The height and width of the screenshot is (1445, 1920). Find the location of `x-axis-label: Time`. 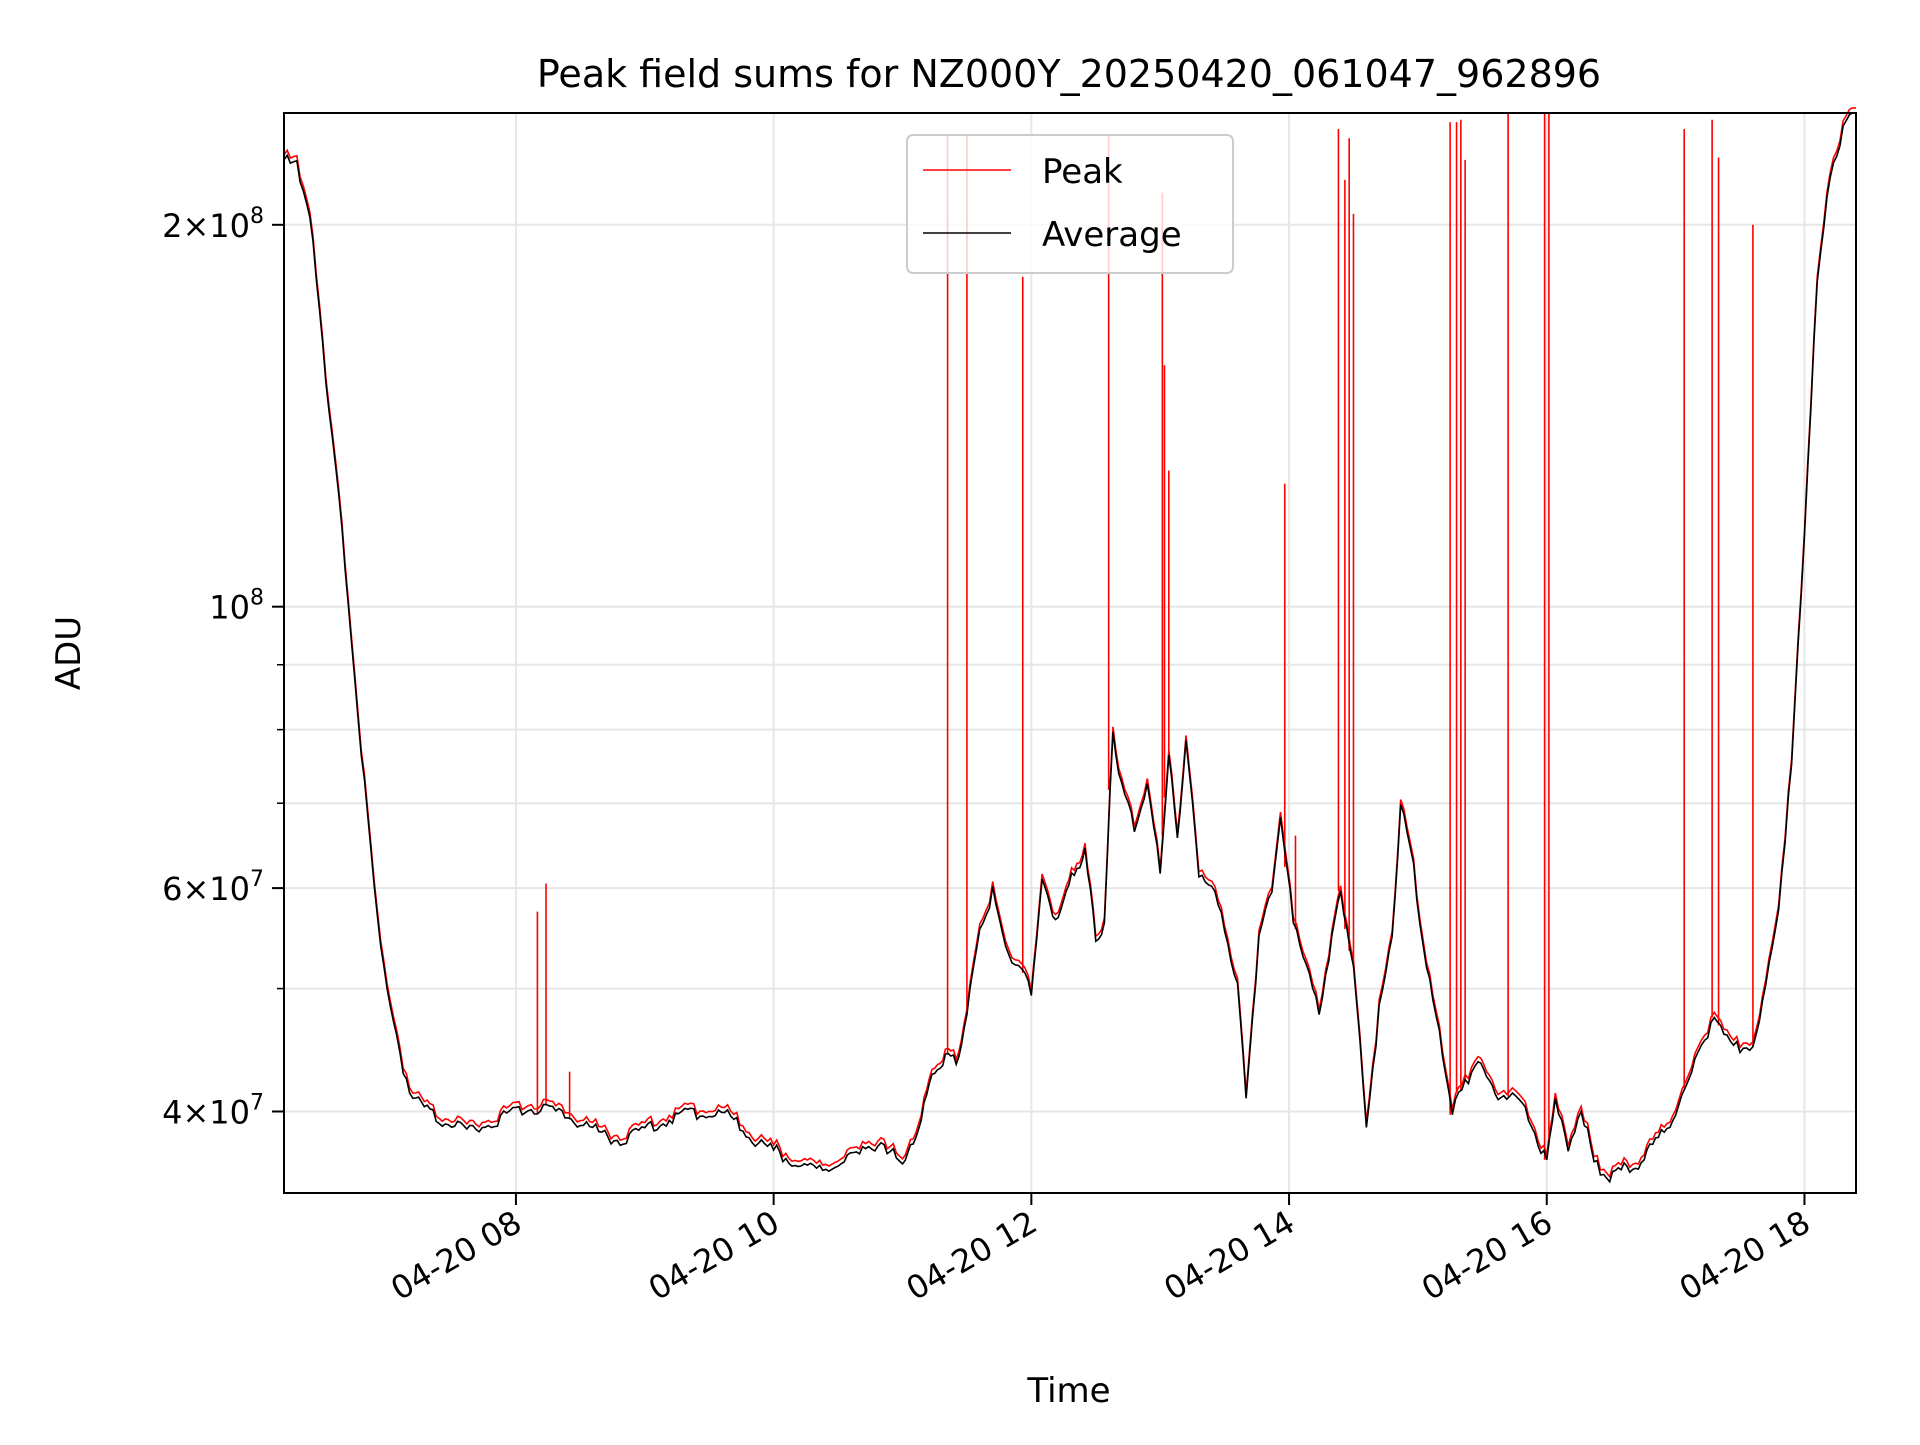

x-axis-label: Time is located at coordinates (1068, 1391).